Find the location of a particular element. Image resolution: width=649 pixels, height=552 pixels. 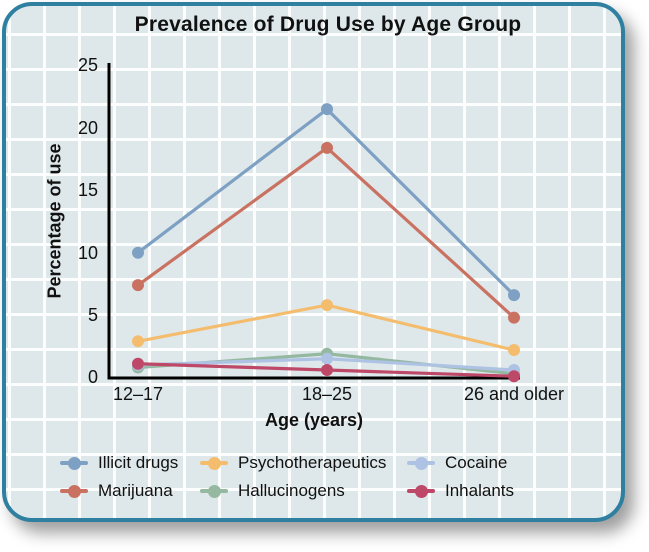

legend-item-inhalants: Inhalants is located at coordinates (502, 491).